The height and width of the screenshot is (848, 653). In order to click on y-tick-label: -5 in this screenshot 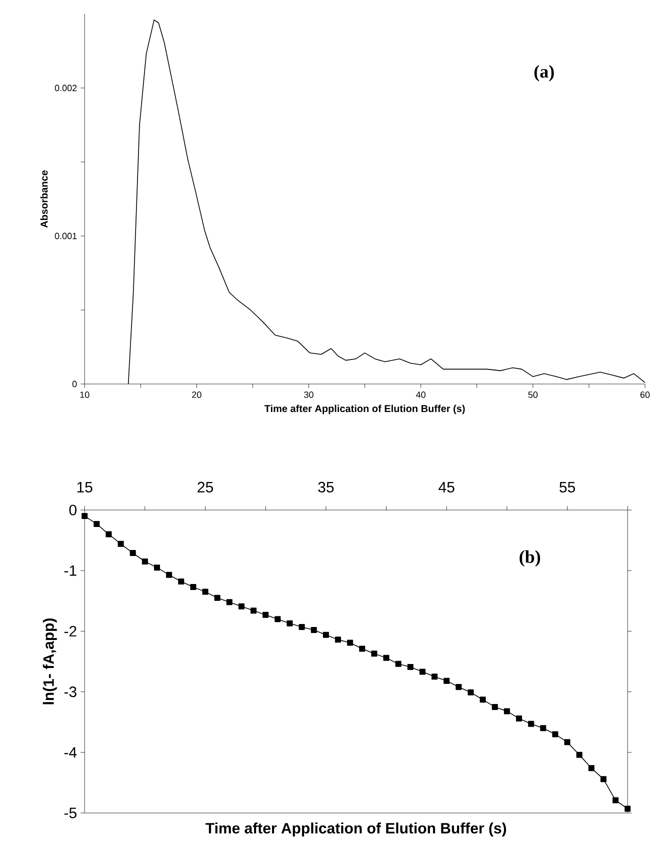, I will do `click(70, 813)`.